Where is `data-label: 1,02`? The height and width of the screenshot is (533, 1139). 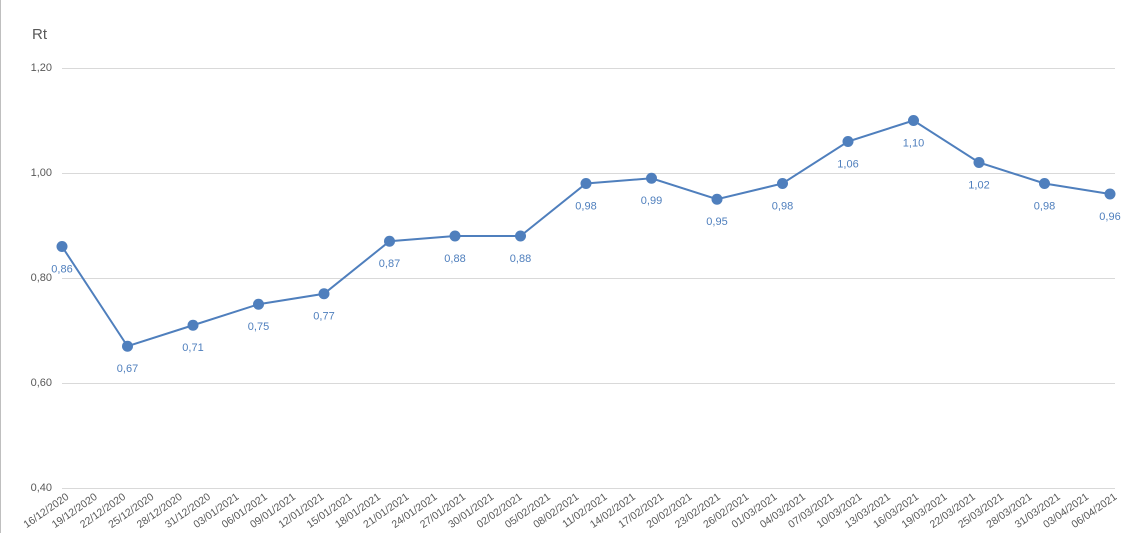 data-label: 1,02 is located at coordinates (978, 185).